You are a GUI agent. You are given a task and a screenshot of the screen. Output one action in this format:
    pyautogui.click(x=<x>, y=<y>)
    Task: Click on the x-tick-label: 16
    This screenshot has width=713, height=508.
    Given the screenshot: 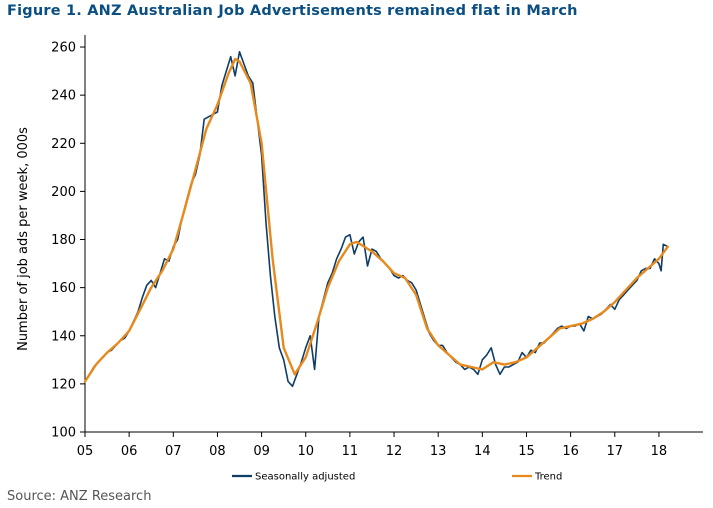 What is the action you would take?
    pyautogui.click(x=570, y=451)
    